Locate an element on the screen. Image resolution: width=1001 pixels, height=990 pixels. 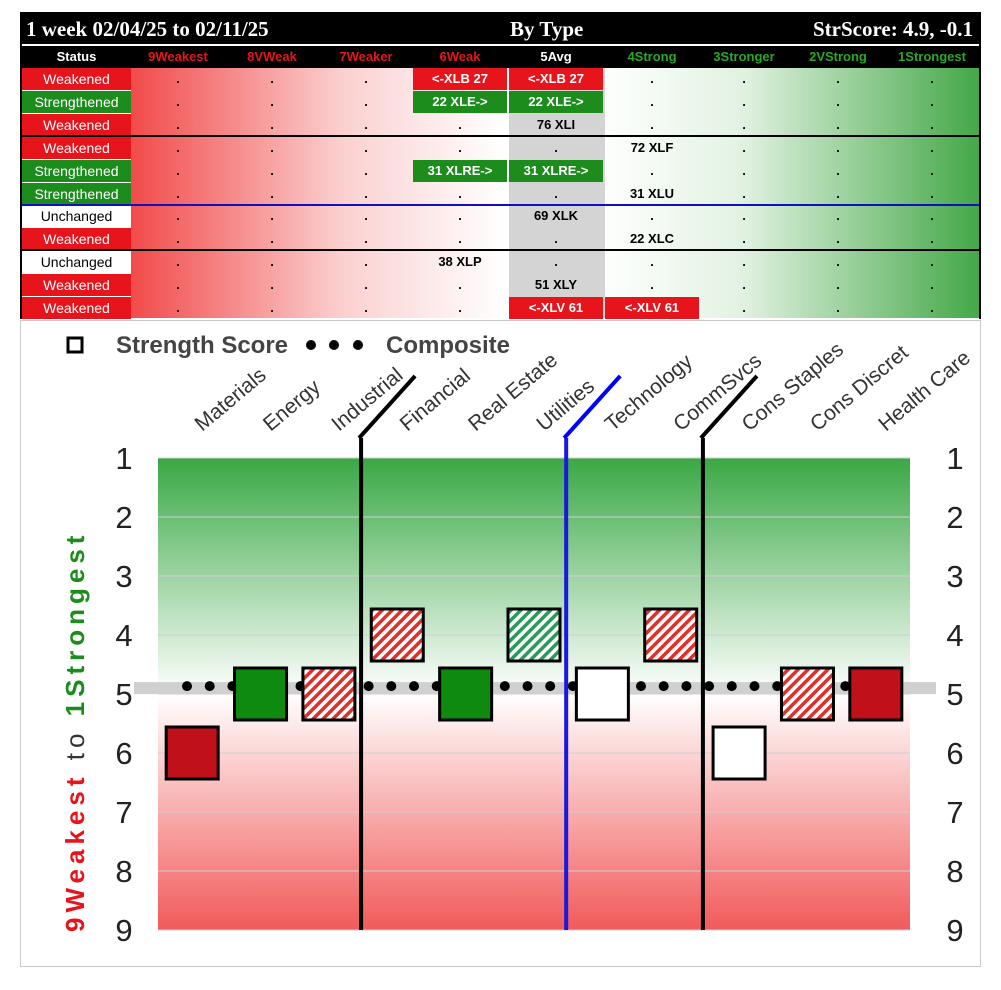
column-header: 2VStrong is located at coordinates (838, 56).